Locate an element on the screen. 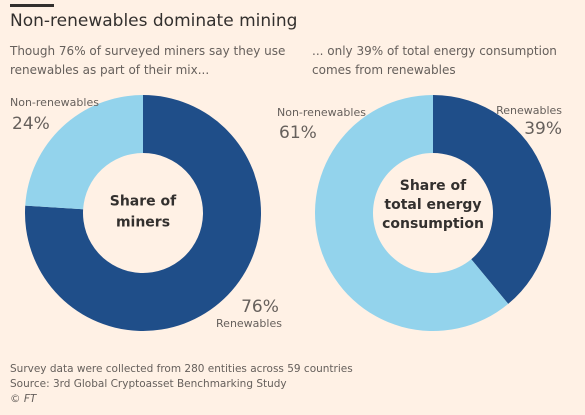 This screenshot has width=585, height=415. header-rule is located at coordinates (32, 5).